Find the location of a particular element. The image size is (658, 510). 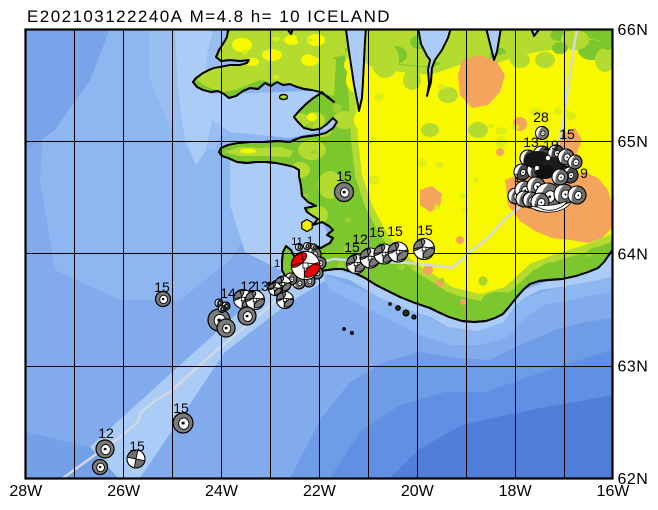

svg-text: 64N is located at coordinates (633, 254).